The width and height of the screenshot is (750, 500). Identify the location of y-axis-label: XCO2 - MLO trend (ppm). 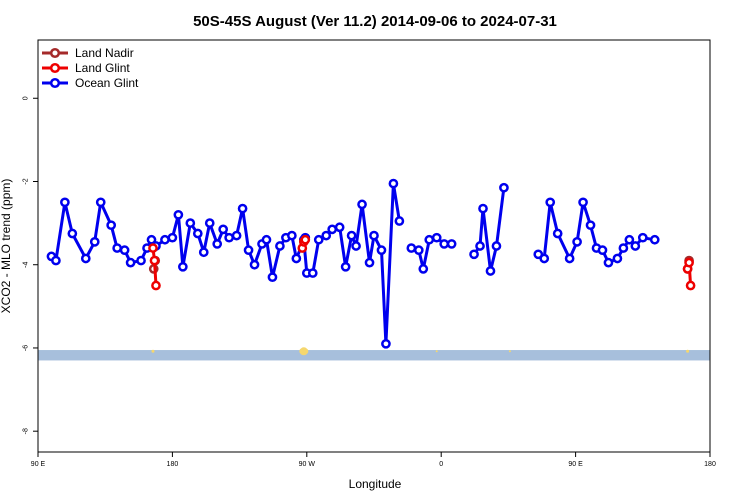
(6, 246).